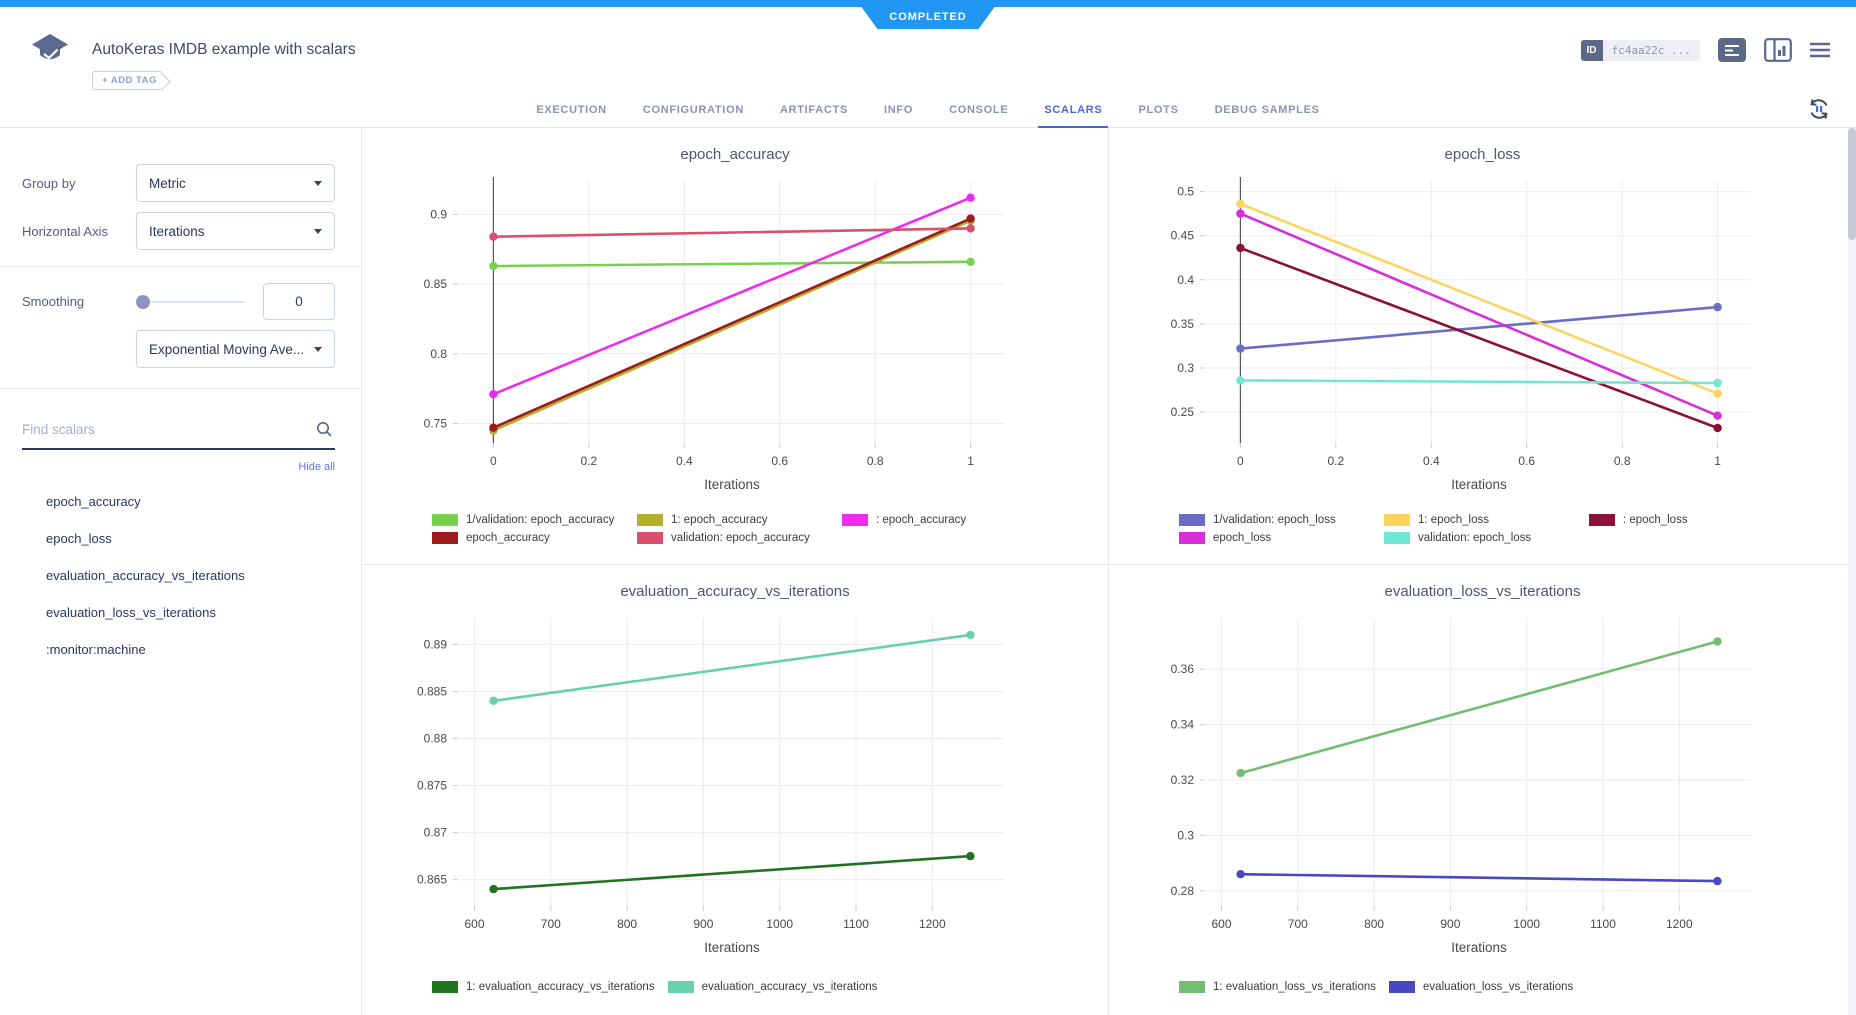 The width and height of the screenshot is (1856, 1015). Describe the element at coordinates (1295, 987) in the screenshot. I see `legend-label: 1: evaluation_loss_vs_iterations` at that location.